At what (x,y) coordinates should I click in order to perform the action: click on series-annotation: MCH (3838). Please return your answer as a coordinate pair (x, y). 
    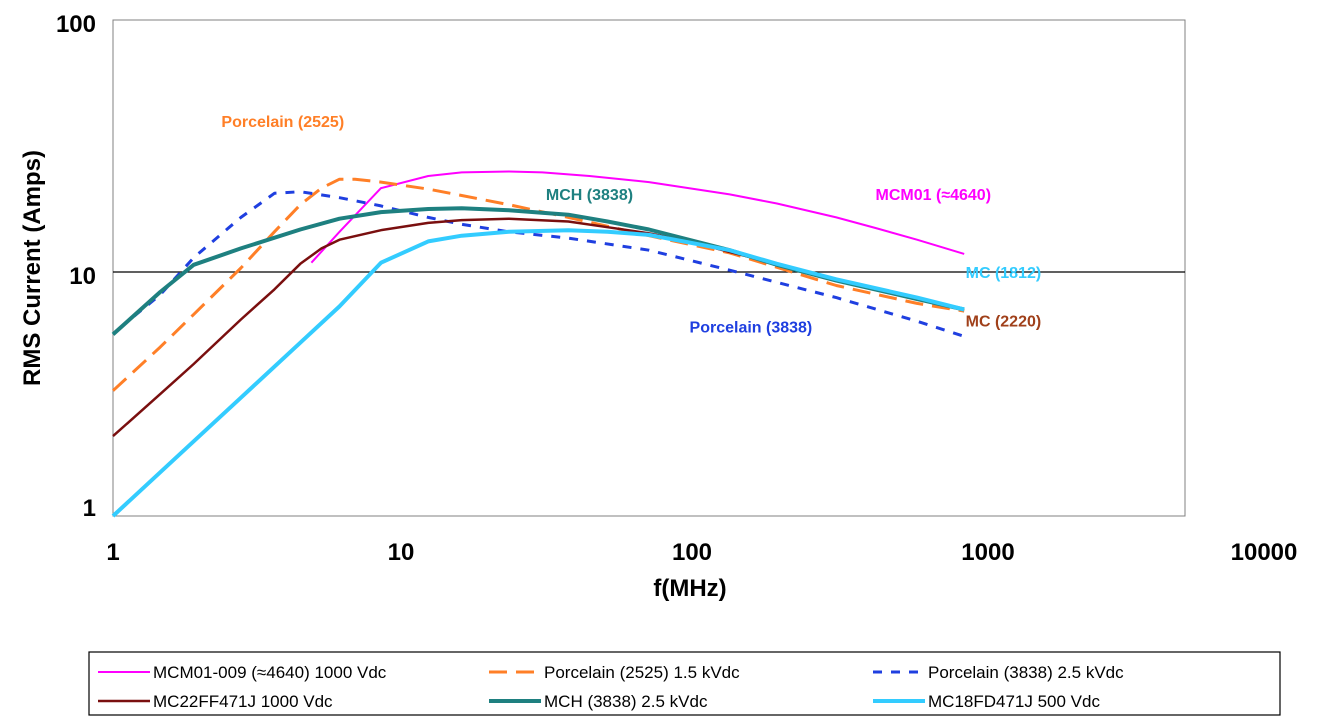
    Looking at the image, I should click on (589, 195).